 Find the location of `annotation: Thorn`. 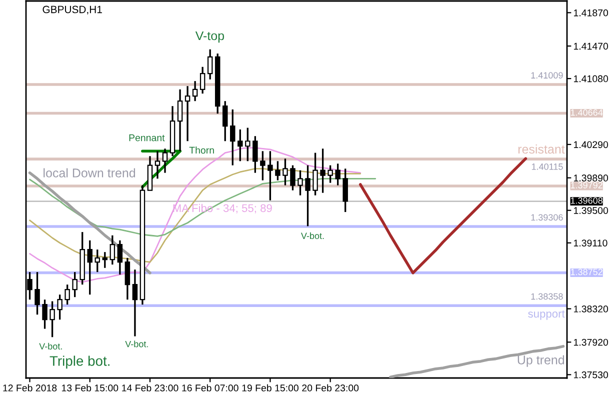

annotation: Thorn is located at coordinates (201, 150).